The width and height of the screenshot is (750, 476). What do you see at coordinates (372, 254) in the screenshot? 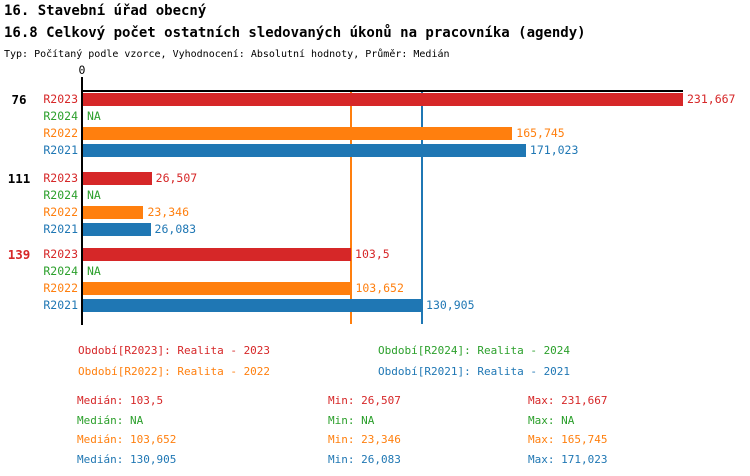
I see `bar-value-label: 103,5` at bounding box center [372, 254].